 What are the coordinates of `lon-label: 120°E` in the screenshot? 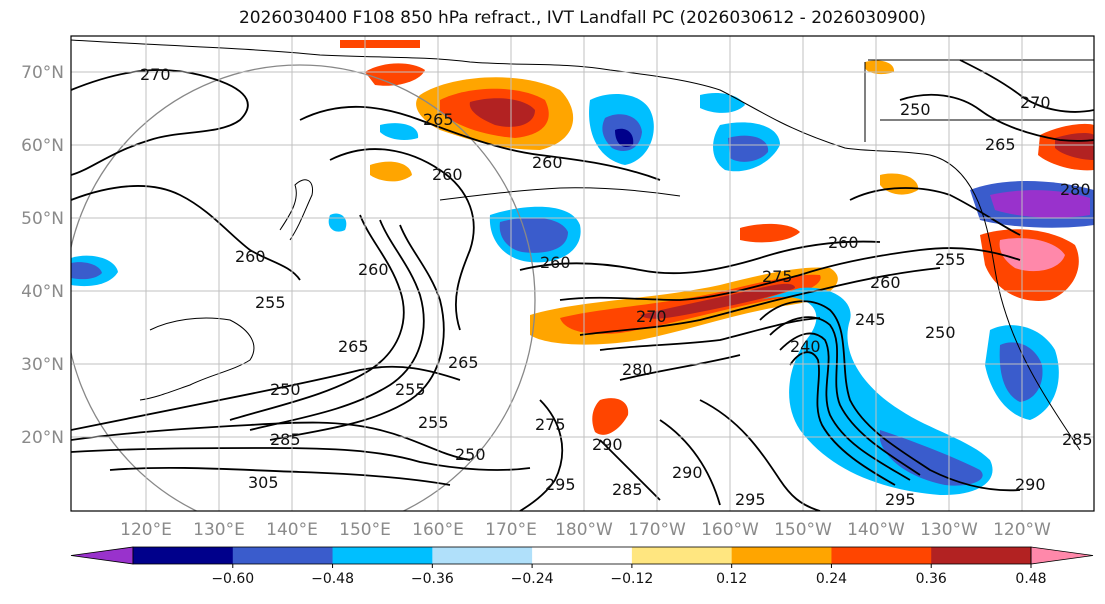 It's located at (146, 530).